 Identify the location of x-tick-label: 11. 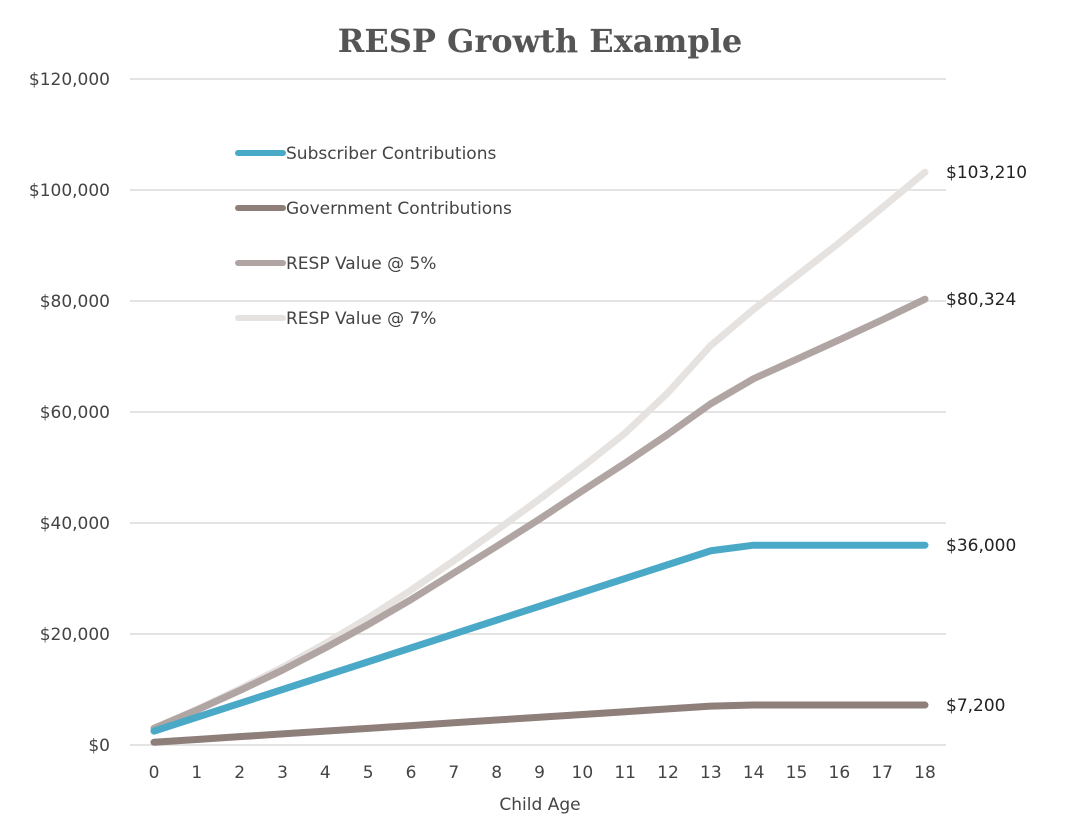
(625, 773).